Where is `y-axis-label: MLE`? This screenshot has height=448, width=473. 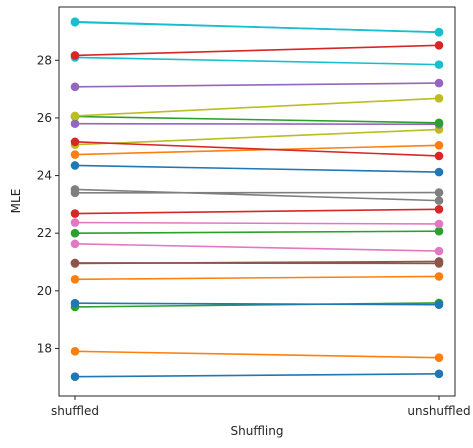 y-axis-label: MLE is located at coordinates (16, 201).